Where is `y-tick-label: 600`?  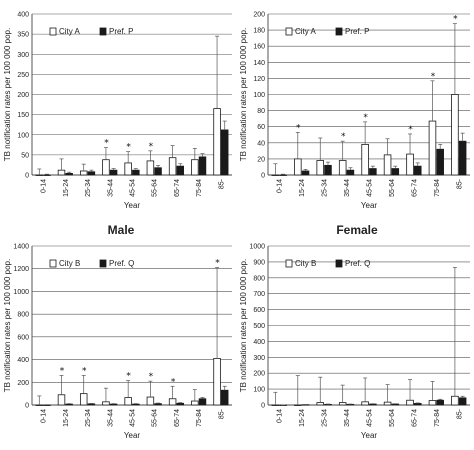
y-tick-label: 600 is located at coordinates (23, 337).